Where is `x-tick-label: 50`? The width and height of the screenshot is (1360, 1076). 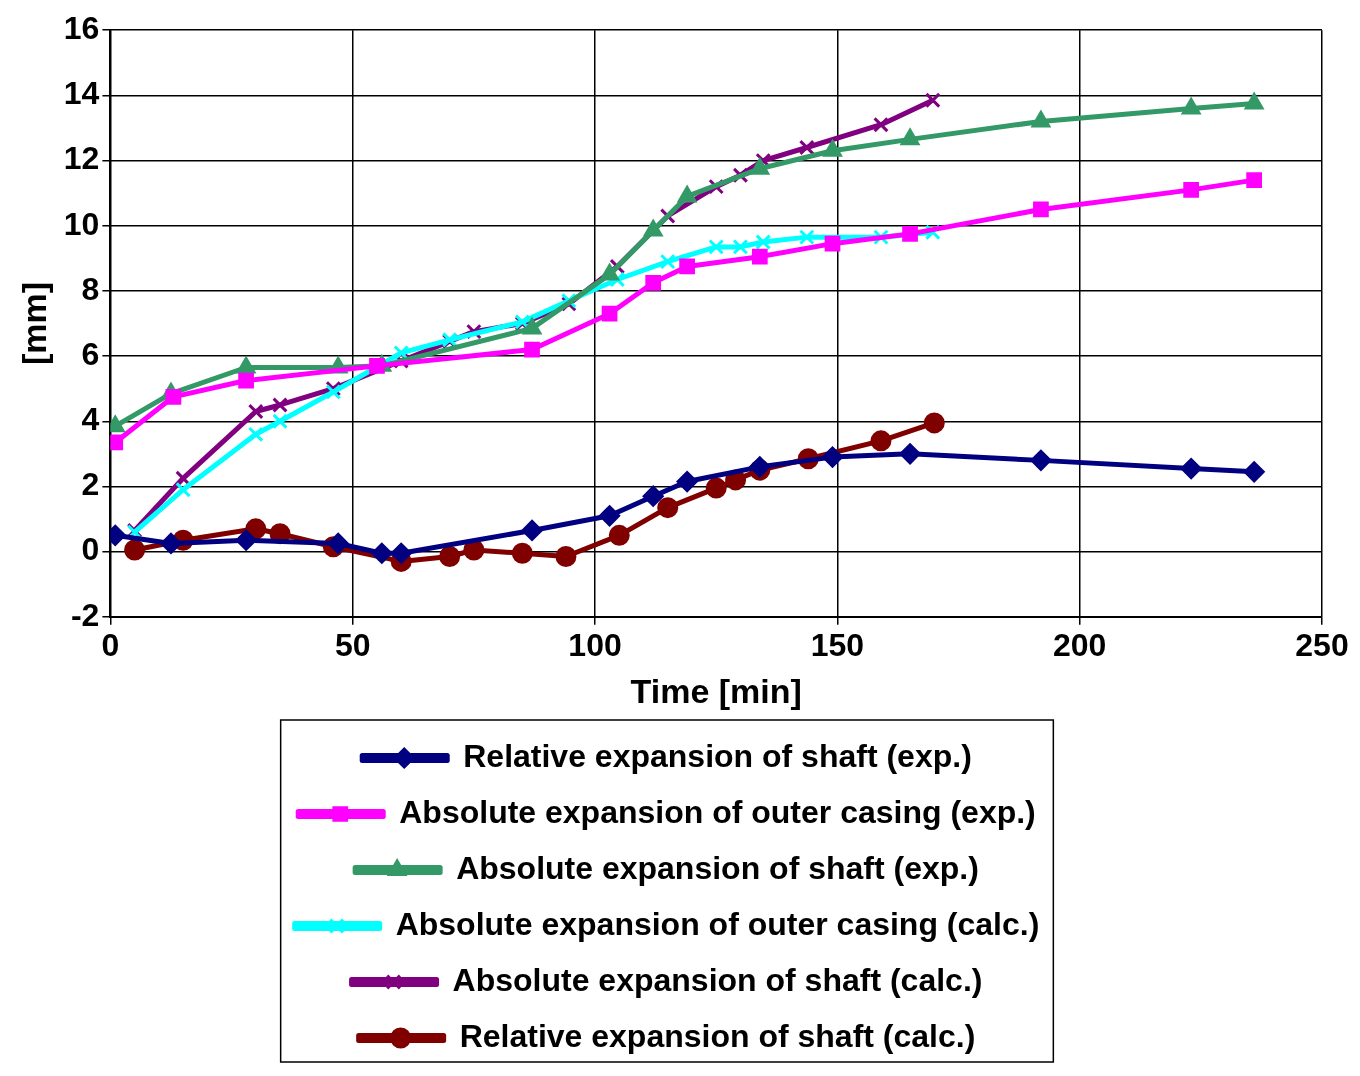
x-tick-label: 50 is located at coordinates (352, 644).